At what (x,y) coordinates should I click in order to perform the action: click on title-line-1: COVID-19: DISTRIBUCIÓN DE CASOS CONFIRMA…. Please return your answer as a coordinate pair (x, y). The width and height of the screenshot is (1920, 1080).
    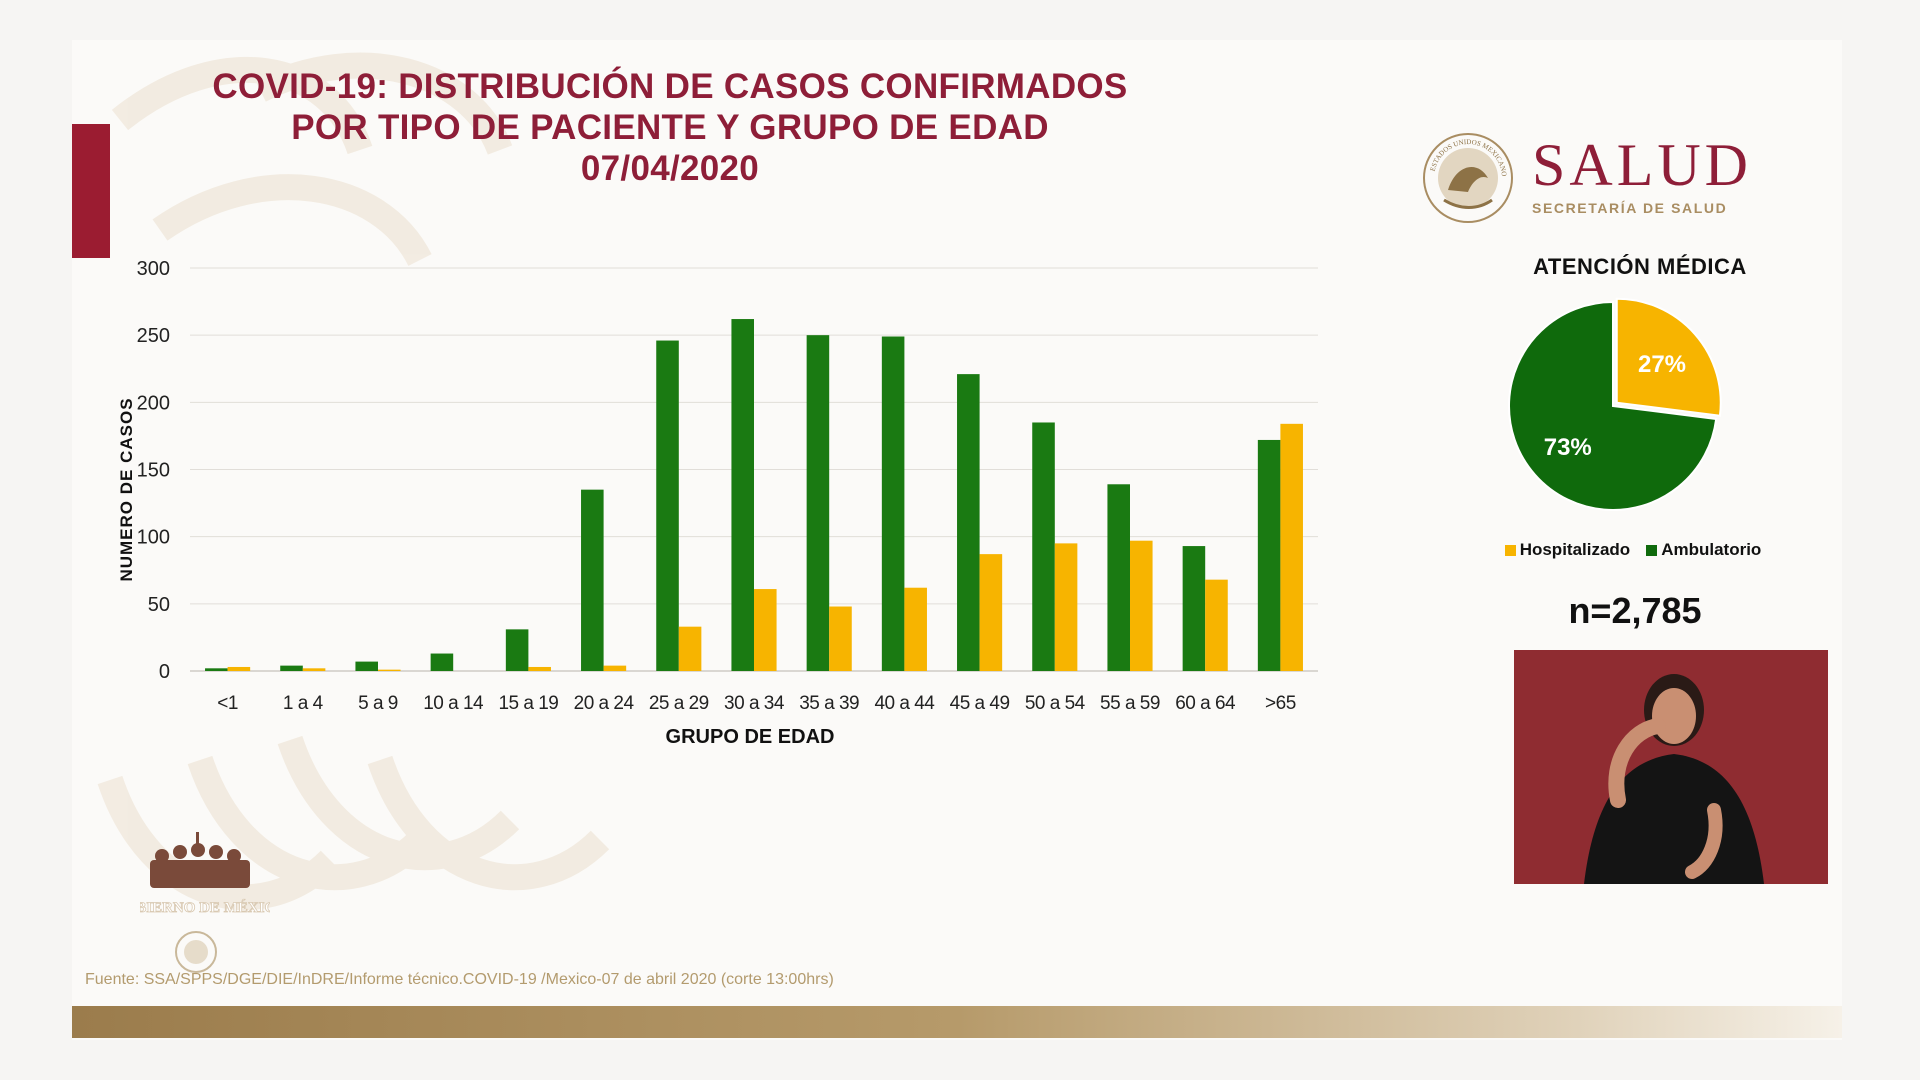
    Looking at the image, I should click on (670, 86).